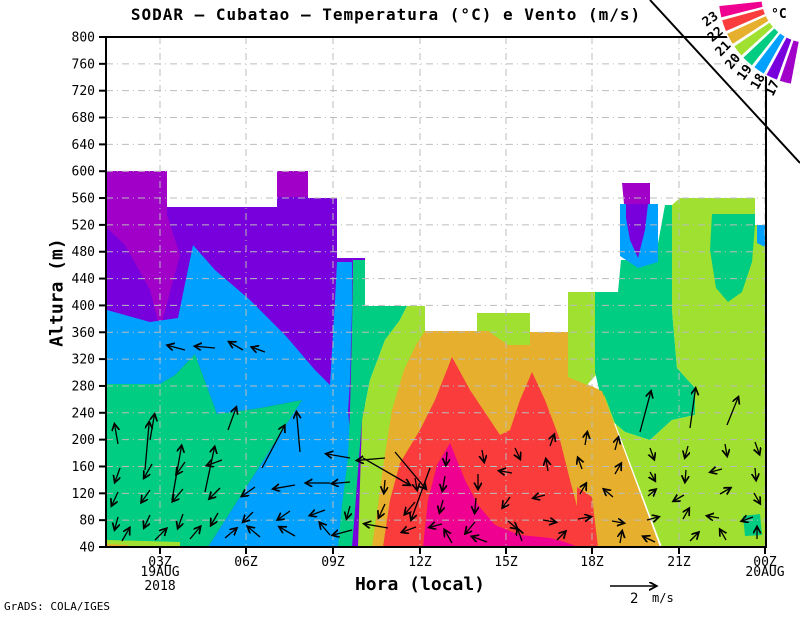  Describe the element at coordinates (420, 584) in the screenshot. I see `x-axis-label: Hora (local)` at that location.